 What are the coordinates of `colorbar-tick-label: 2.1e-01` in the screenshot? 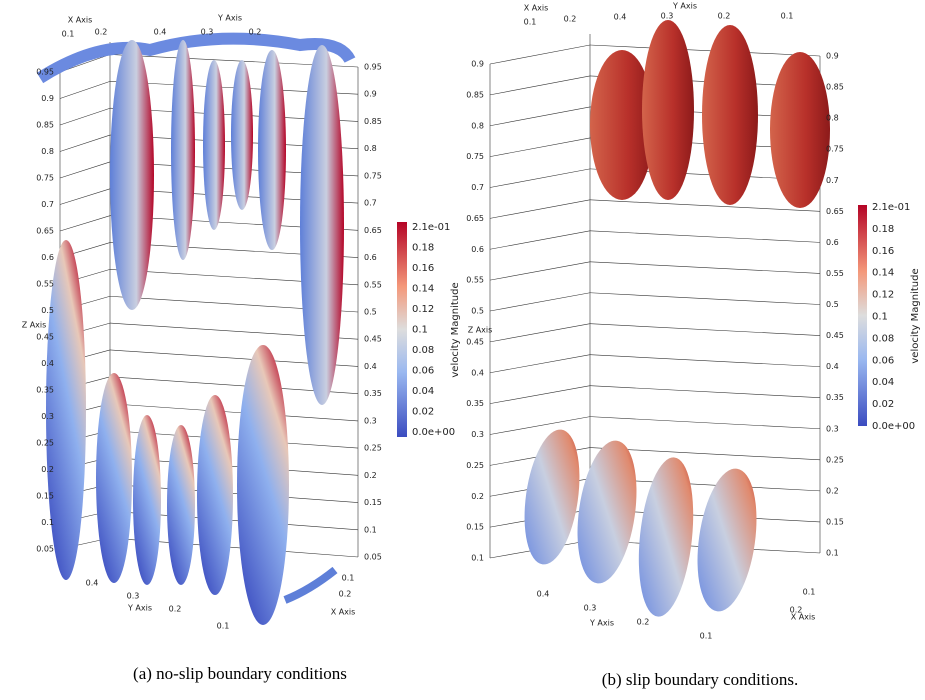 It's located at (891, 207).